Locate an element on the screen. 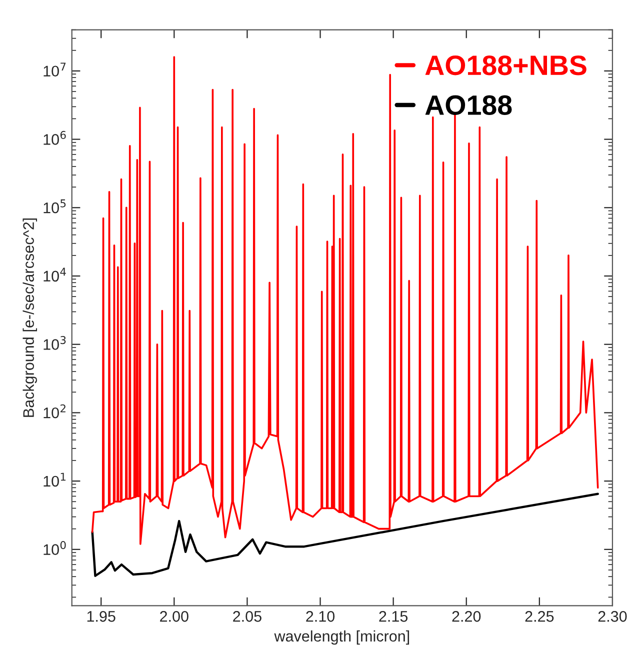 This screenshot has width=636, height=662. x-tick-label: 2.05 is located at coordinates (247, 616).